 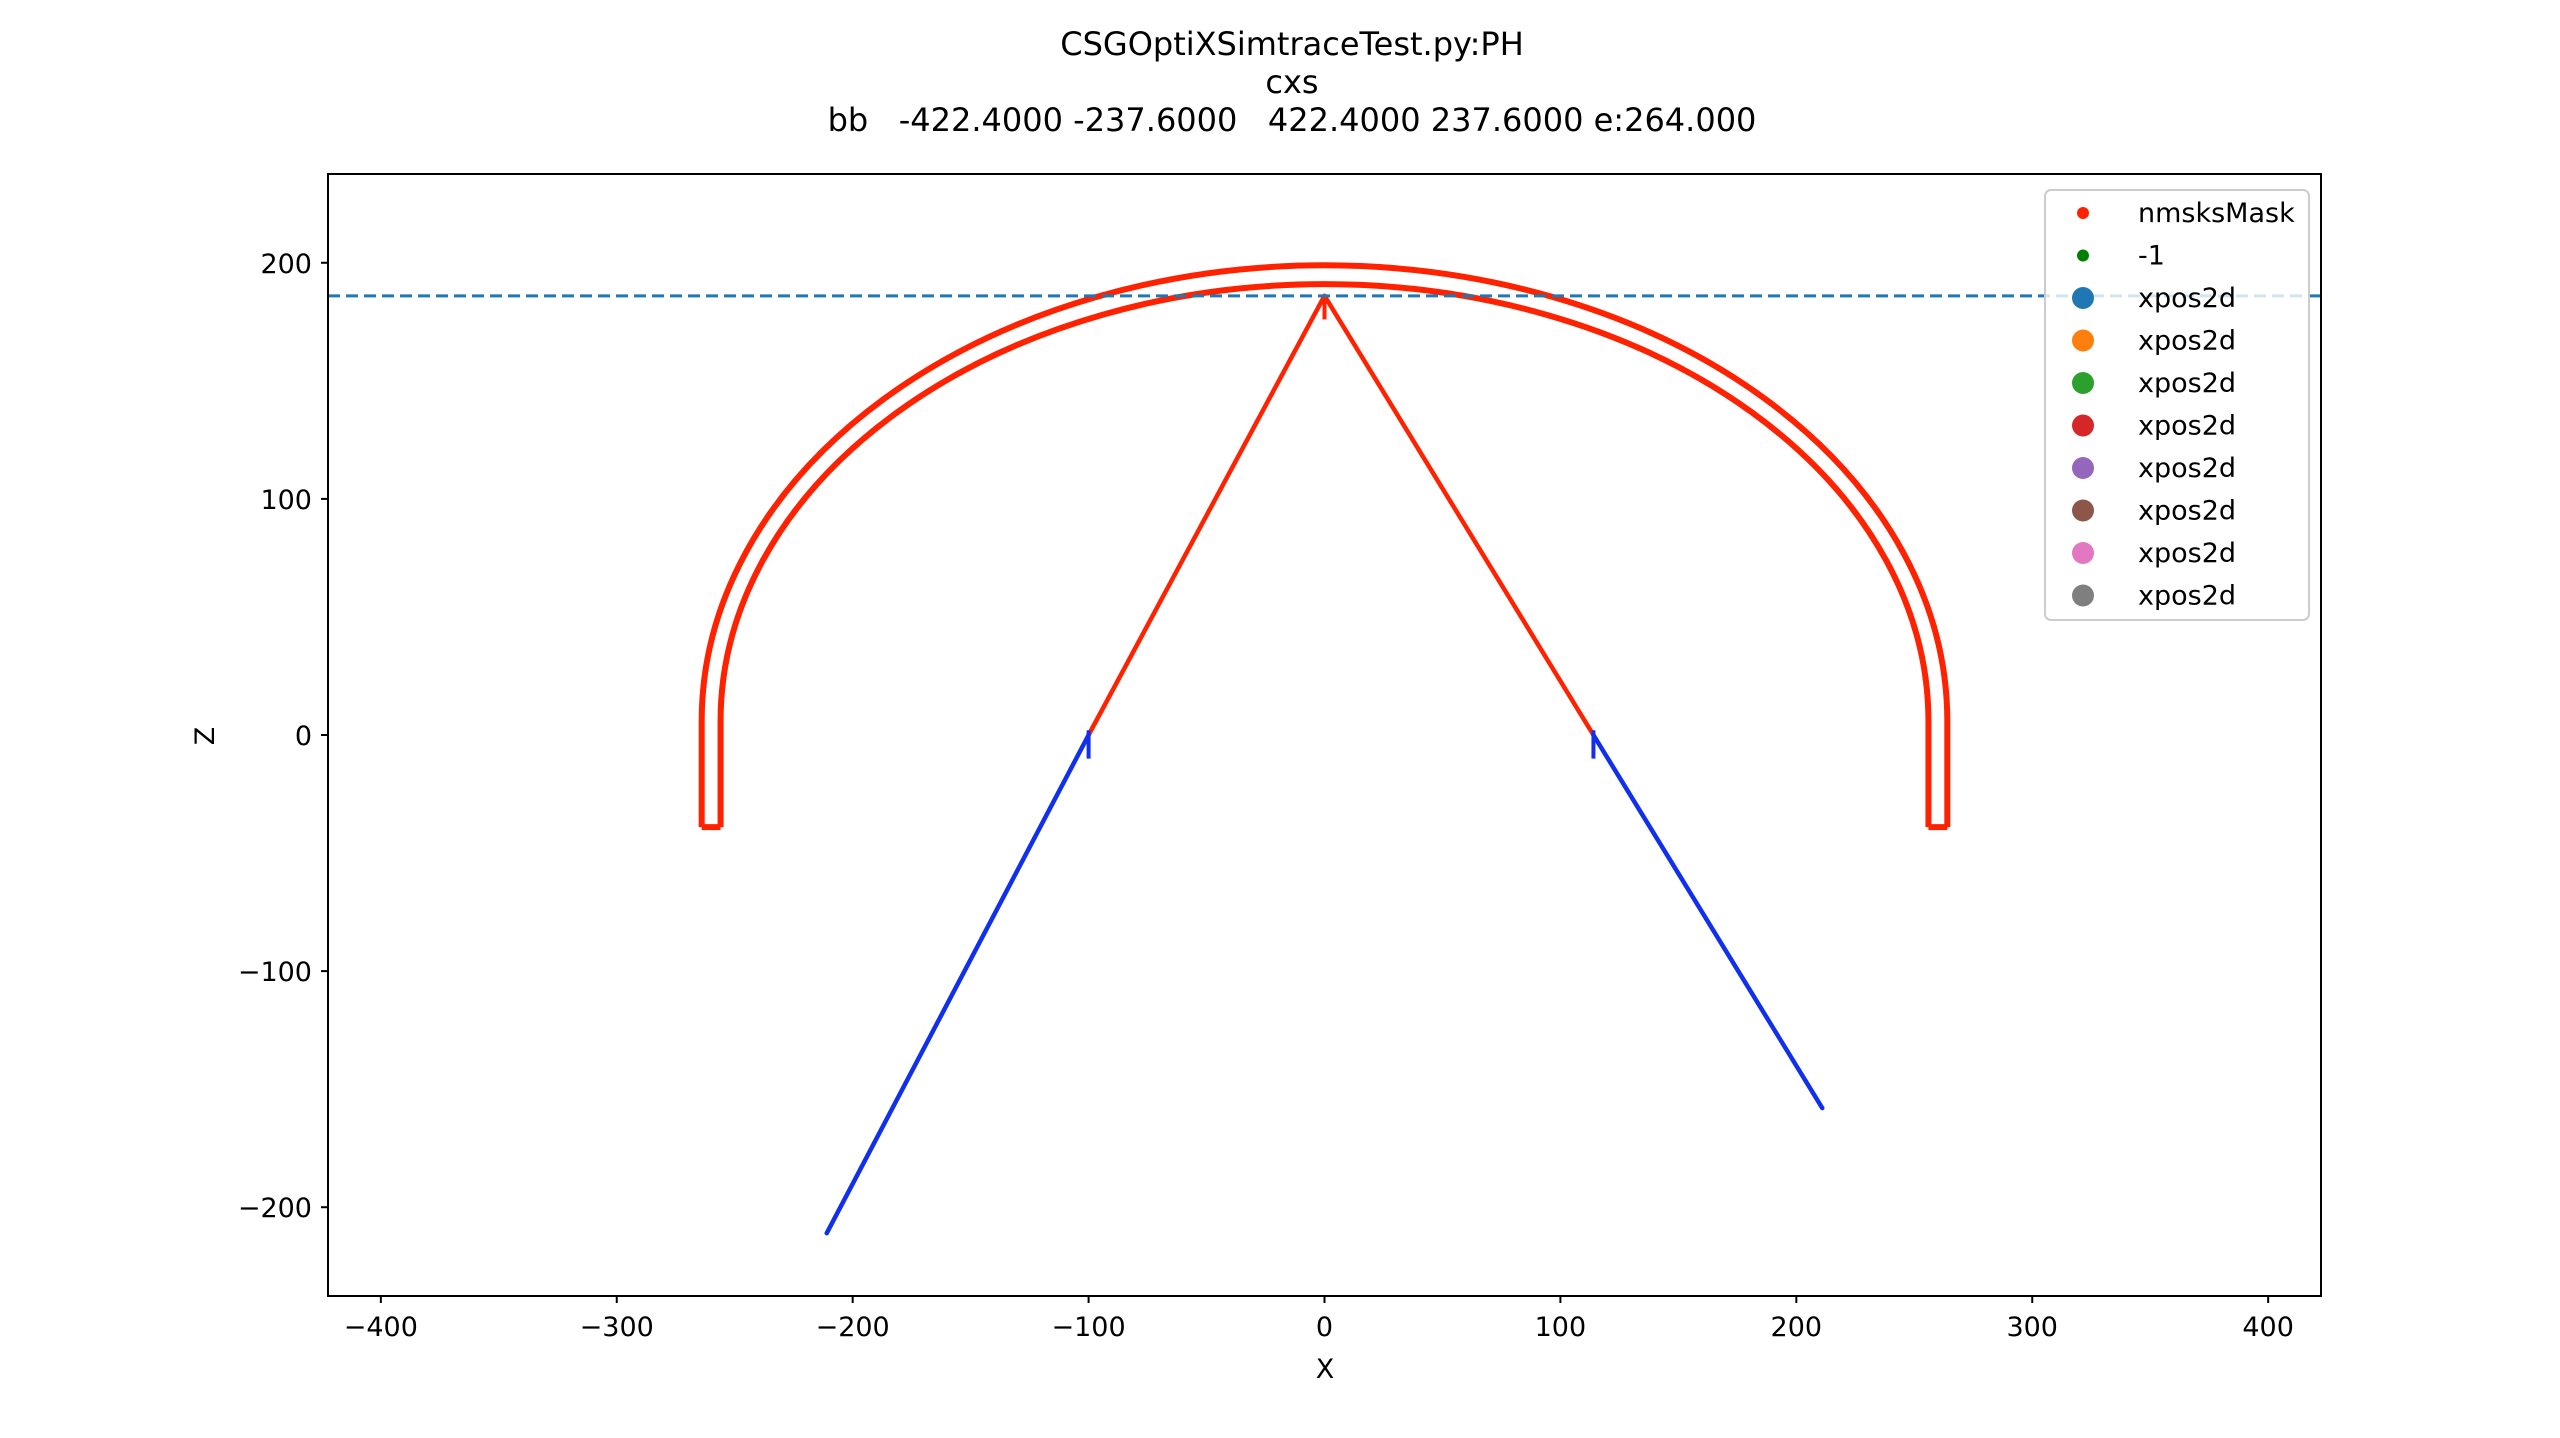 What do you see at coordinates (1292, 44) in the screenshot?
I see `chart-title-line-1: CSGOptiXSimtraceTest.py:PH` at bounding box center [1292, 44].